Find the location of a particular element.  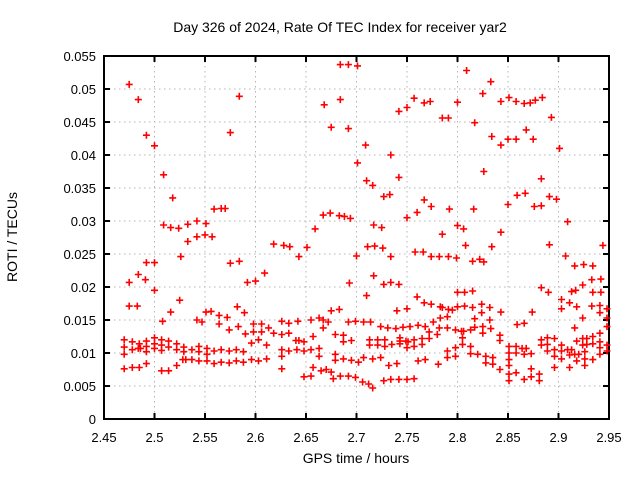

y-axis-label: ROTI / TECUs is located at coordinates (12, 237).